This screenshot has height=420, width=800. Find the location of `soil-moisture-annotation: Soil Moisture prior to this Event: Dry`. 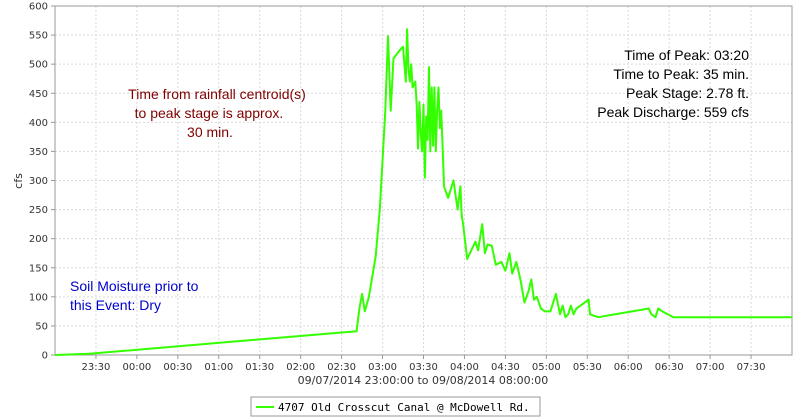

soil-moisture-annotation: Soil Moisture prior to this Event: Dry is located at coordinates (134, 295).